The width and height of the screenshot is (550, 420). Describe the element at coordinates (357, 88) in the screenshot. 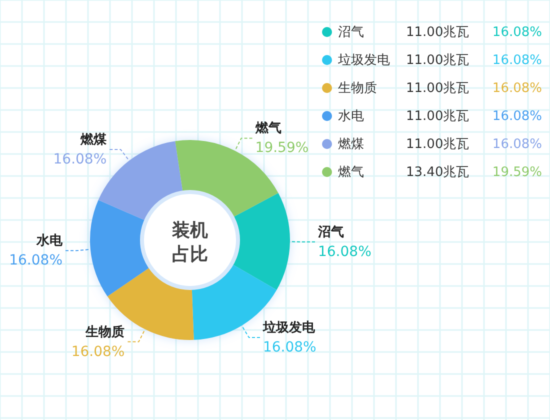

I see `legend-label: 生物质` at that location.